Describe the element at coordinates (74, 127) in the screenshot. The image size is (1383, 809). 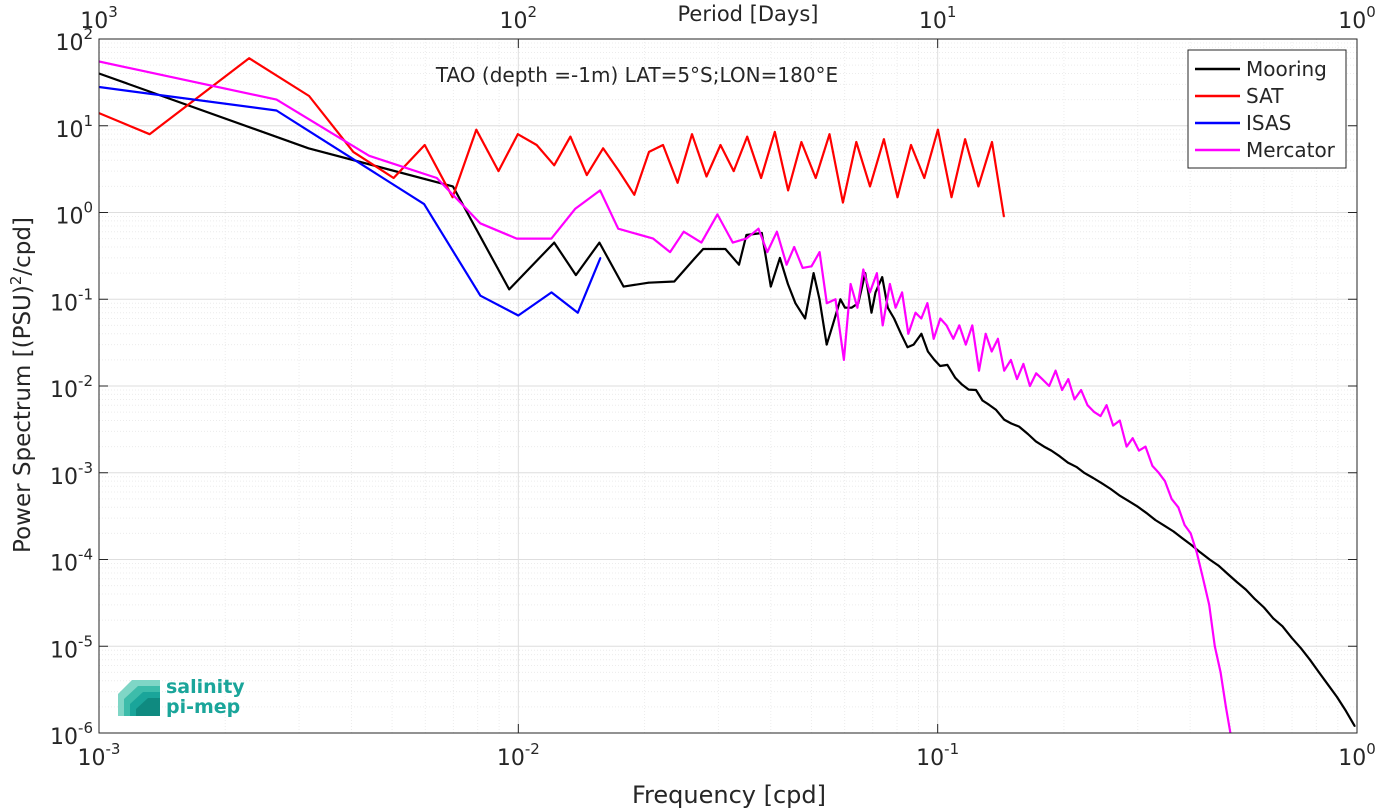
I see `y-tick-label: 10¹` at that location.